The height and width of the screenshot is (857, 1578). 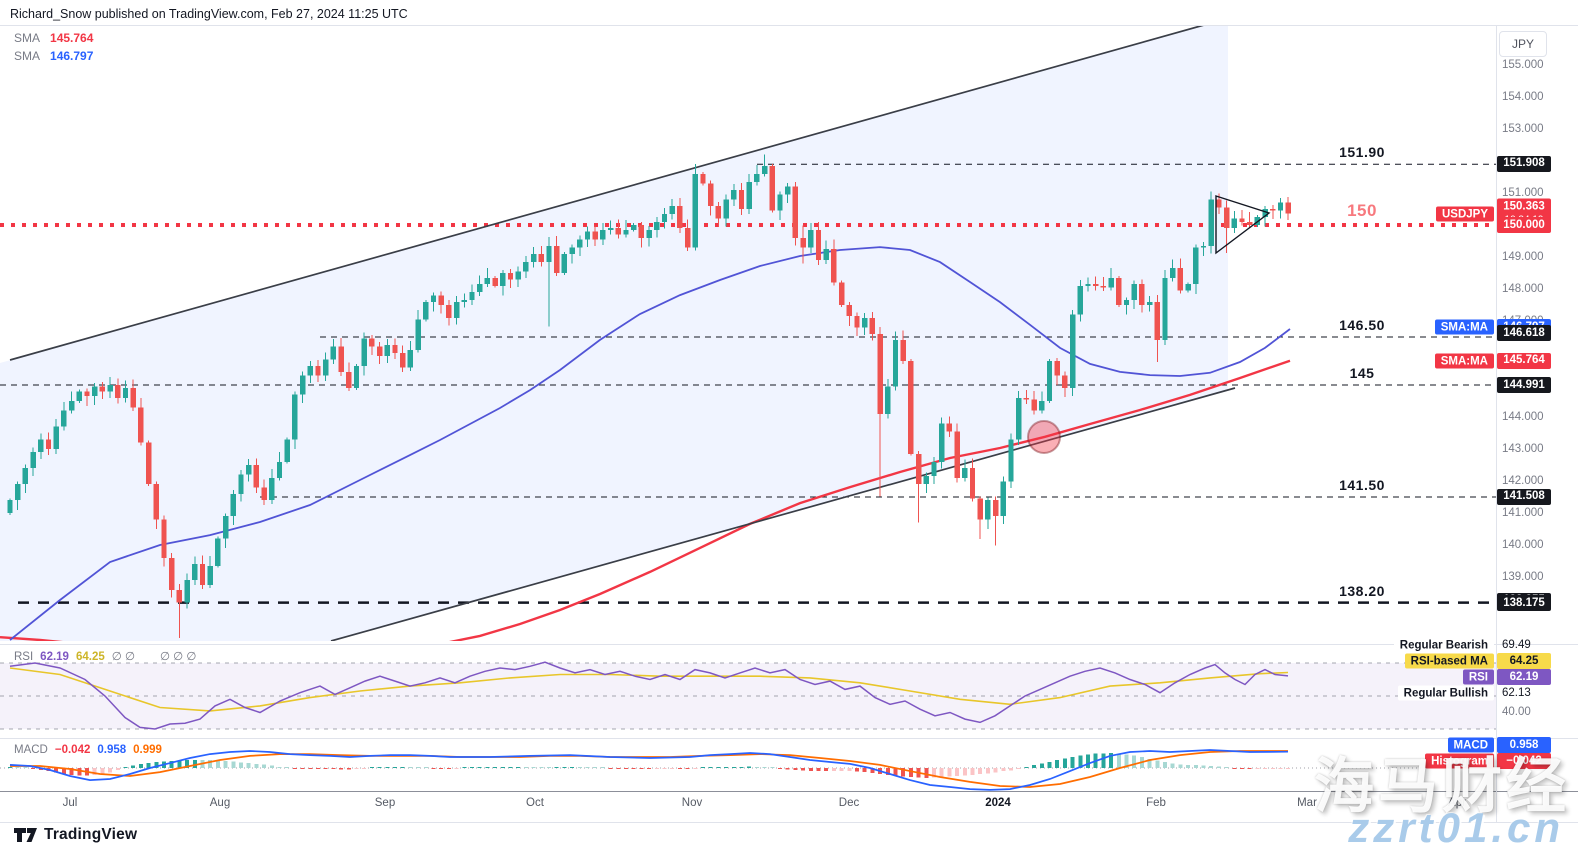 I want to click on currency-toggle-button: JPY, so click(x=1523, y=44).